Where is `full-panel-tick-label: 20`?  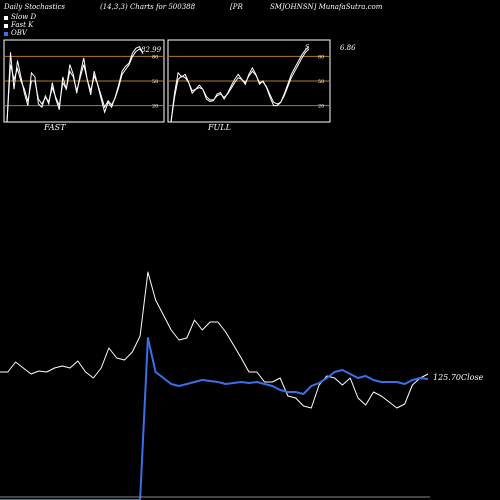 full-panel-tick-label: 20 is located at coordinates (321, 107).